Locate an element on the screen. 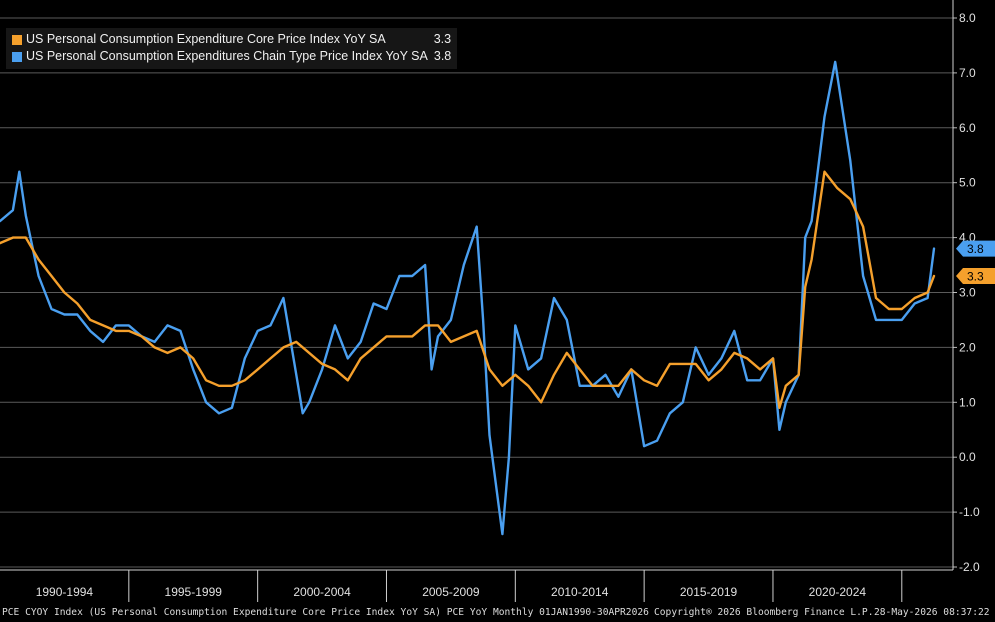 The width and height of the screenshot is (995, 622). legend-value: 3.8 is located at coordinates (442, 56).